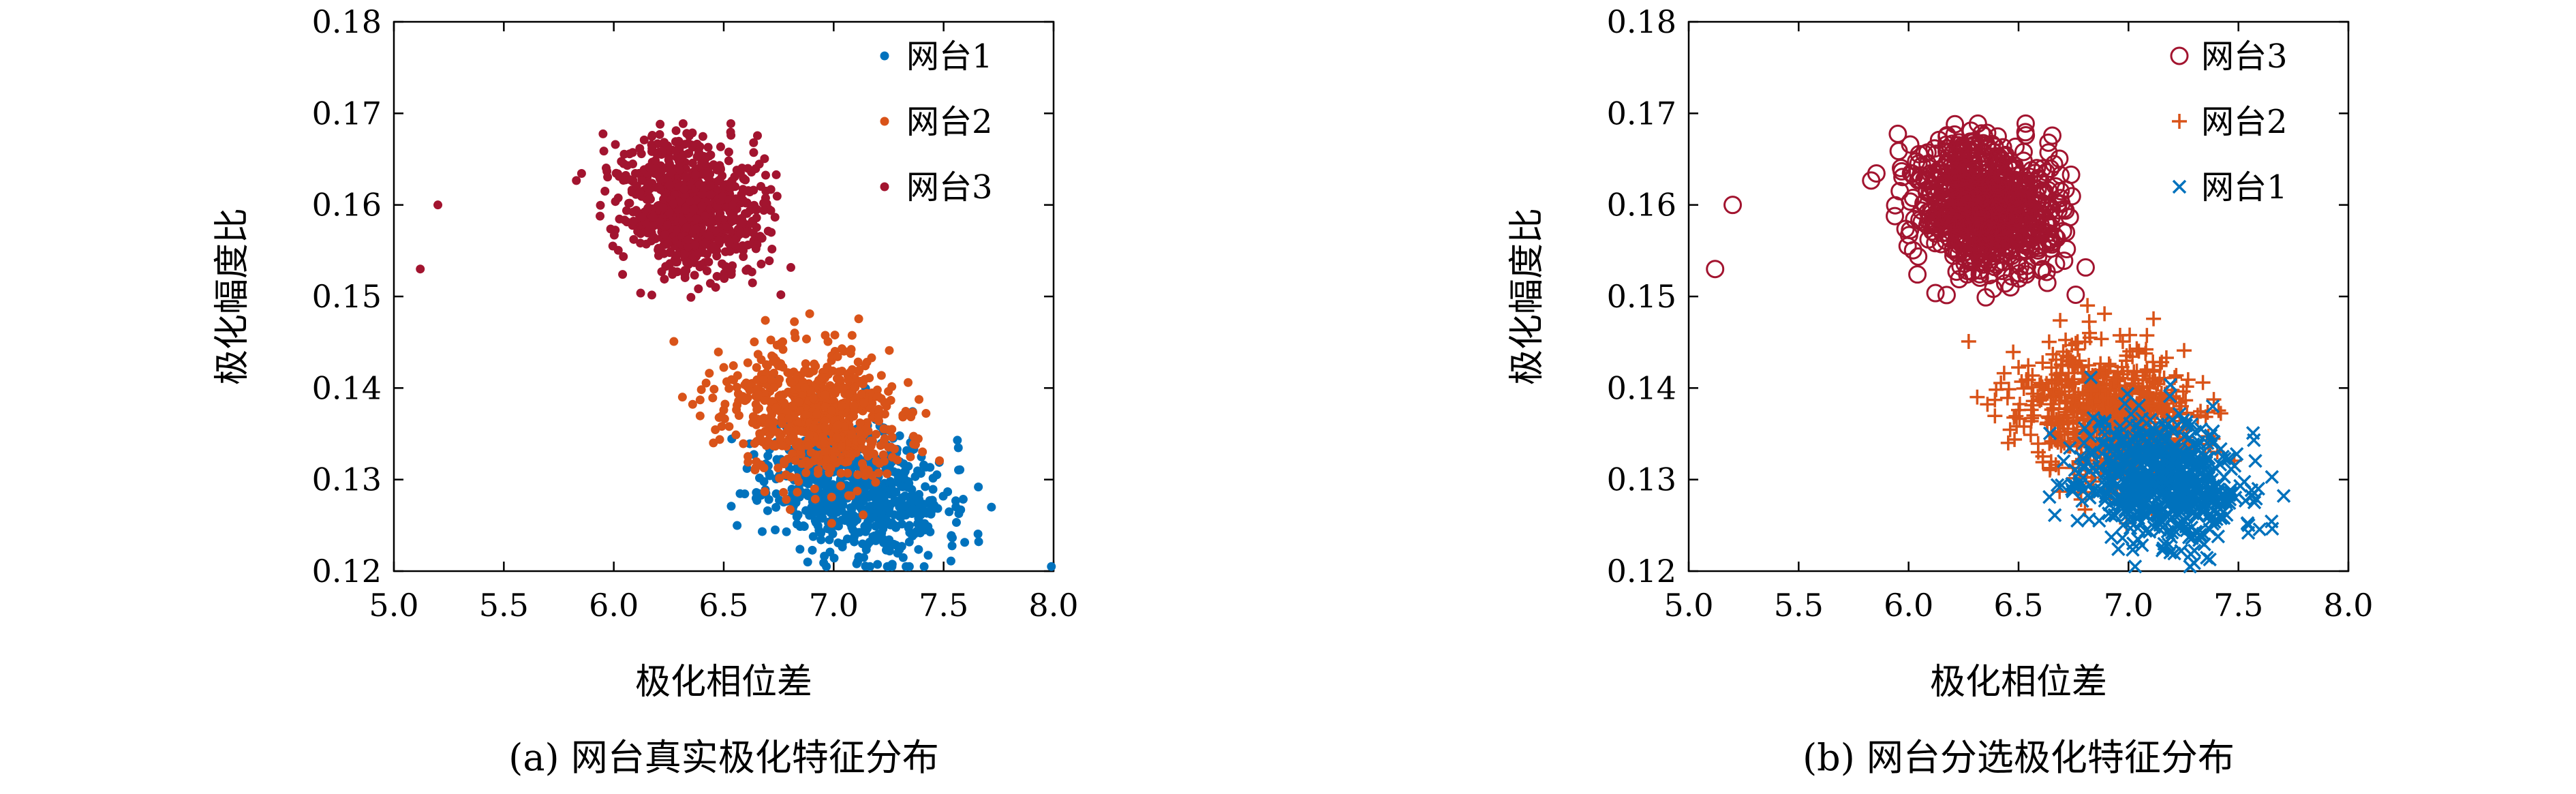  What do you see at coordinates (1641, 387) in the screenshot?
I see `y-tick-label: 0.14` at bounding box center [1641, 387].